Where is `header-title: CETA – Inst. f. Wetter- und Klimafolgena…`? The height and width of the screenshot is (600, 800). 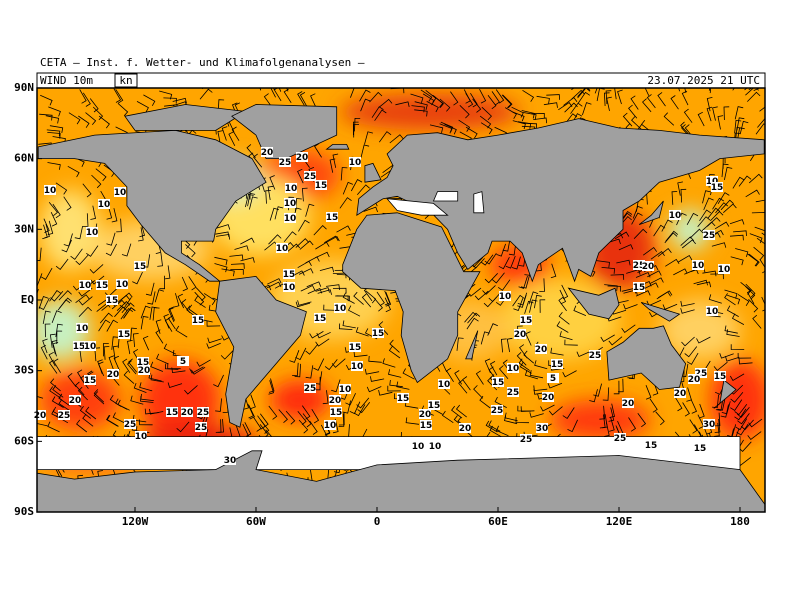 header-title: CETA – Inst. f. Wetter- und Klimafolgena… is located at coordinates (202, 62).